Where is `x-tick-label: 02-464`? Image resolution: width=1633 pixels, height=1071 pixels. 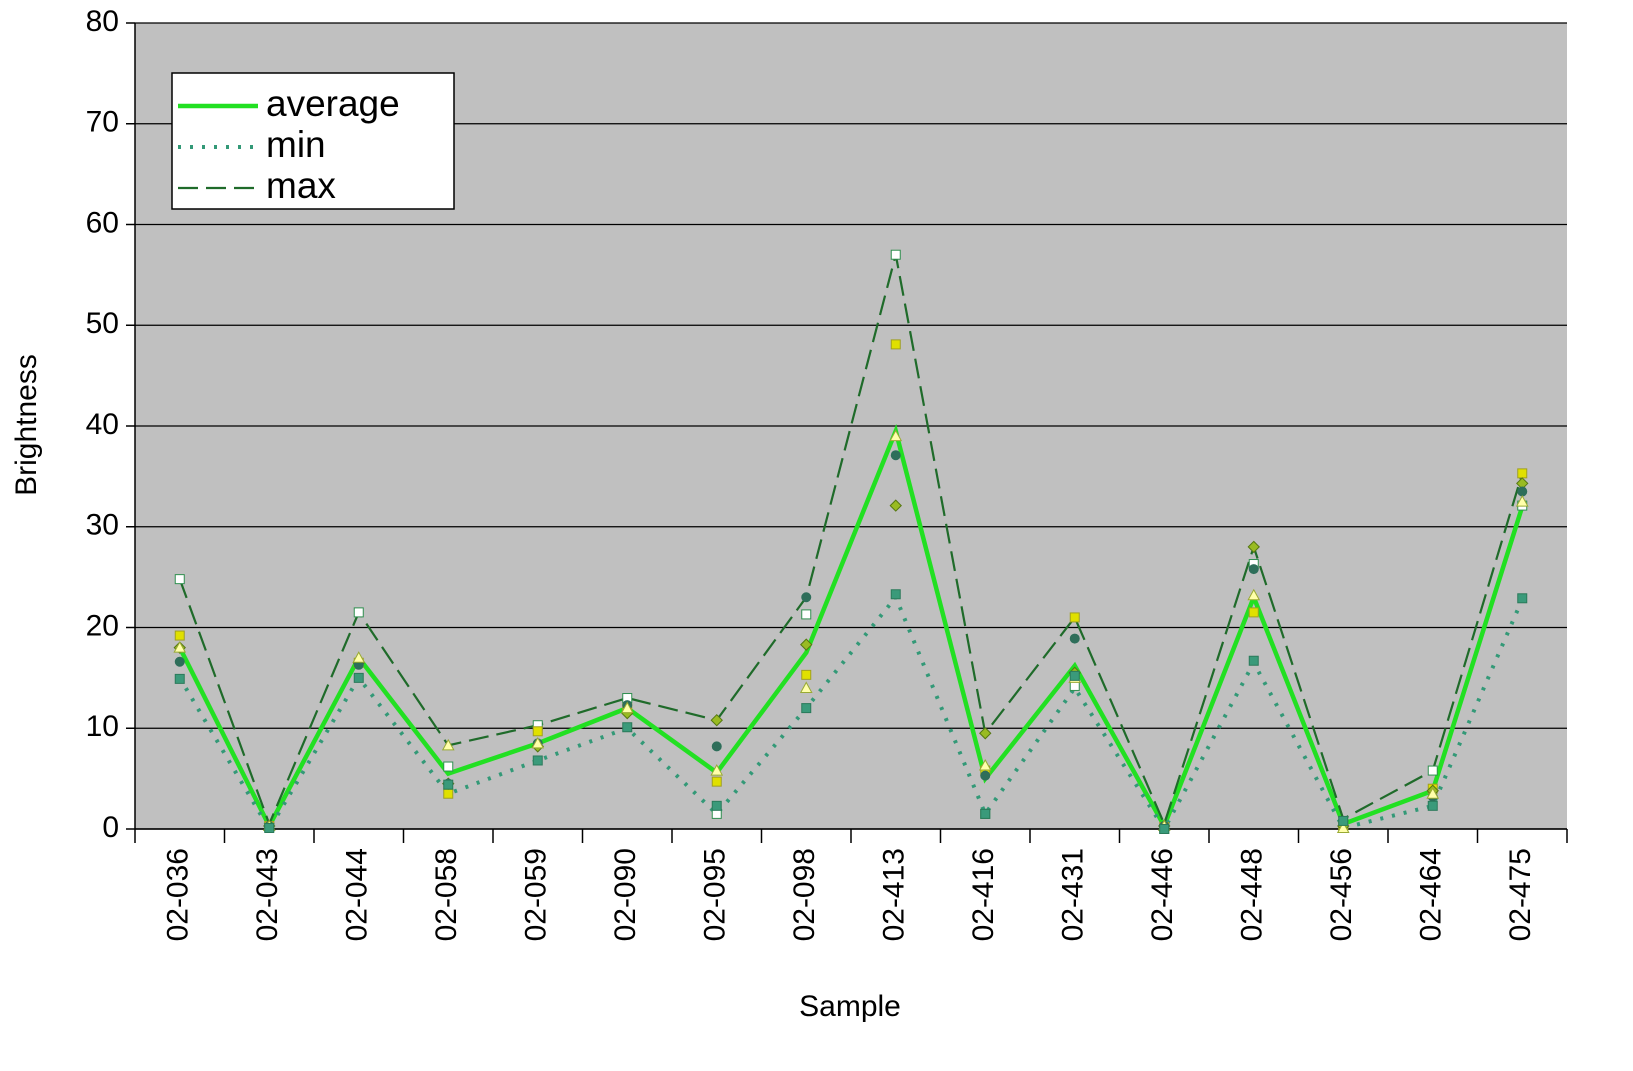
x-tick-label: 02-464 is located at coordinates (1431, 894).